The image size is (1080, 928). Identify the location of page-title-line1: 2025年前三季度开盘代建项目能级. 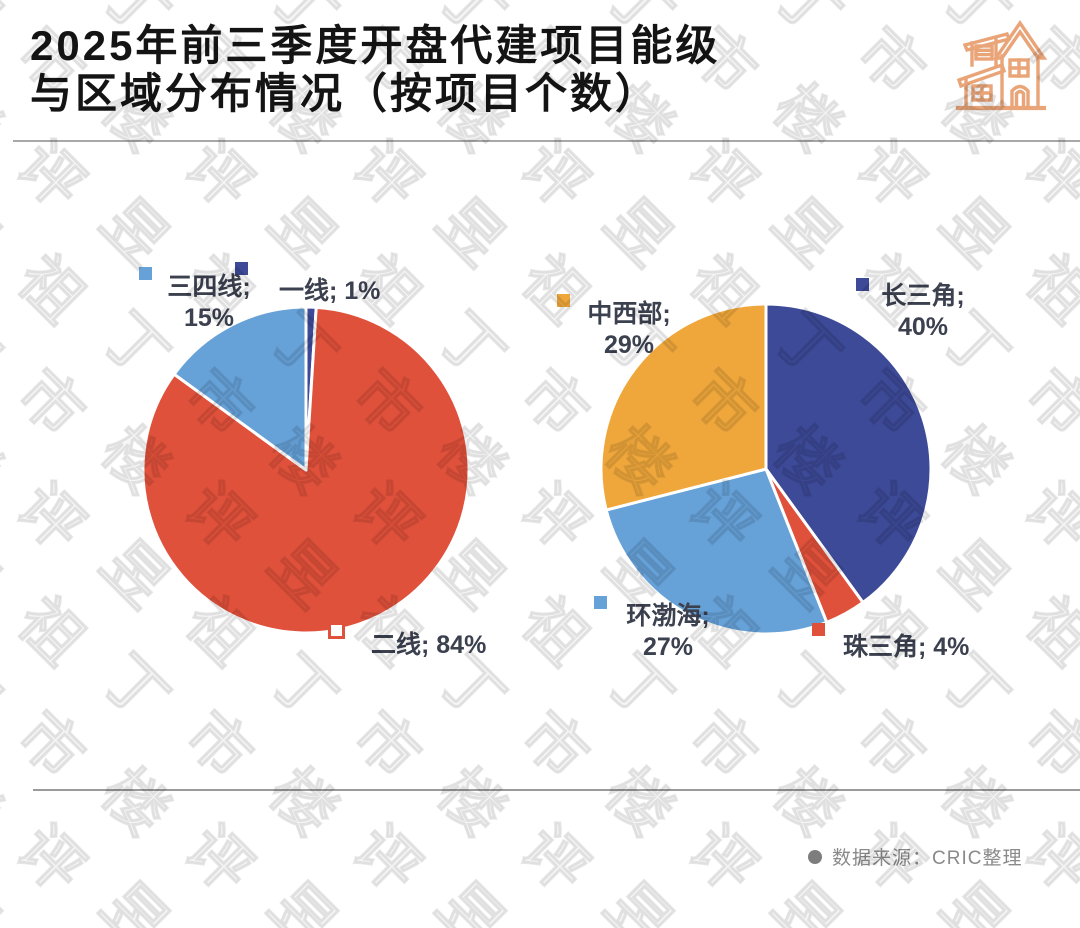
(375, 45).